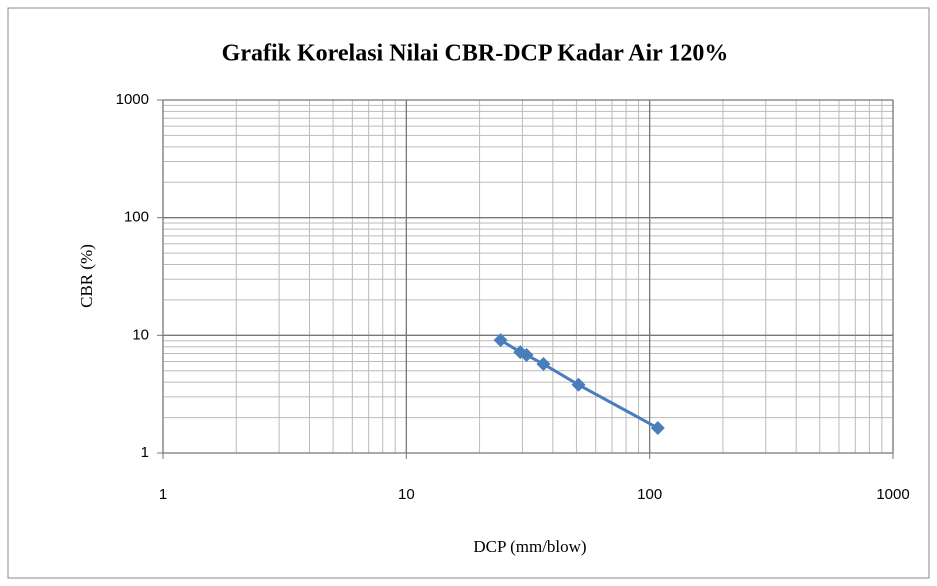  Describe the element at coordinates (529, 546) in the screenshot. I see `x-axis-title: DCP (mm/blow)` at that location.